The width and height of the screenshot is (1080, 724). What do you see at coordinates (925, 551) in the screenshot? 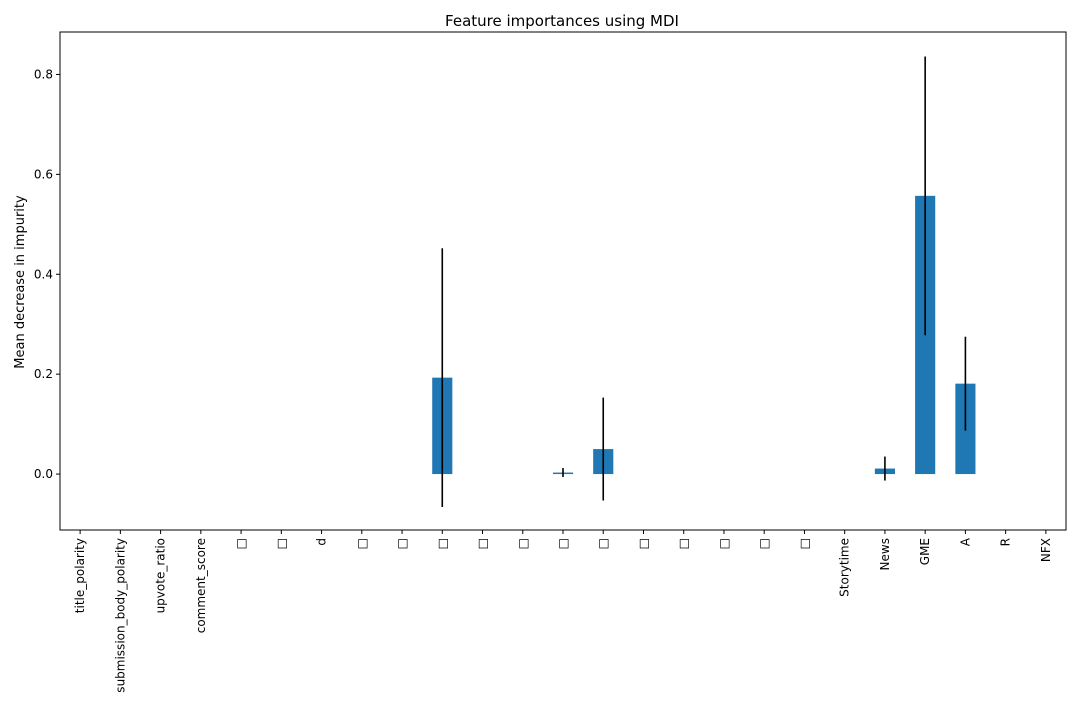
I see `x-tick-label: GME` at bounding box center [925, 551].